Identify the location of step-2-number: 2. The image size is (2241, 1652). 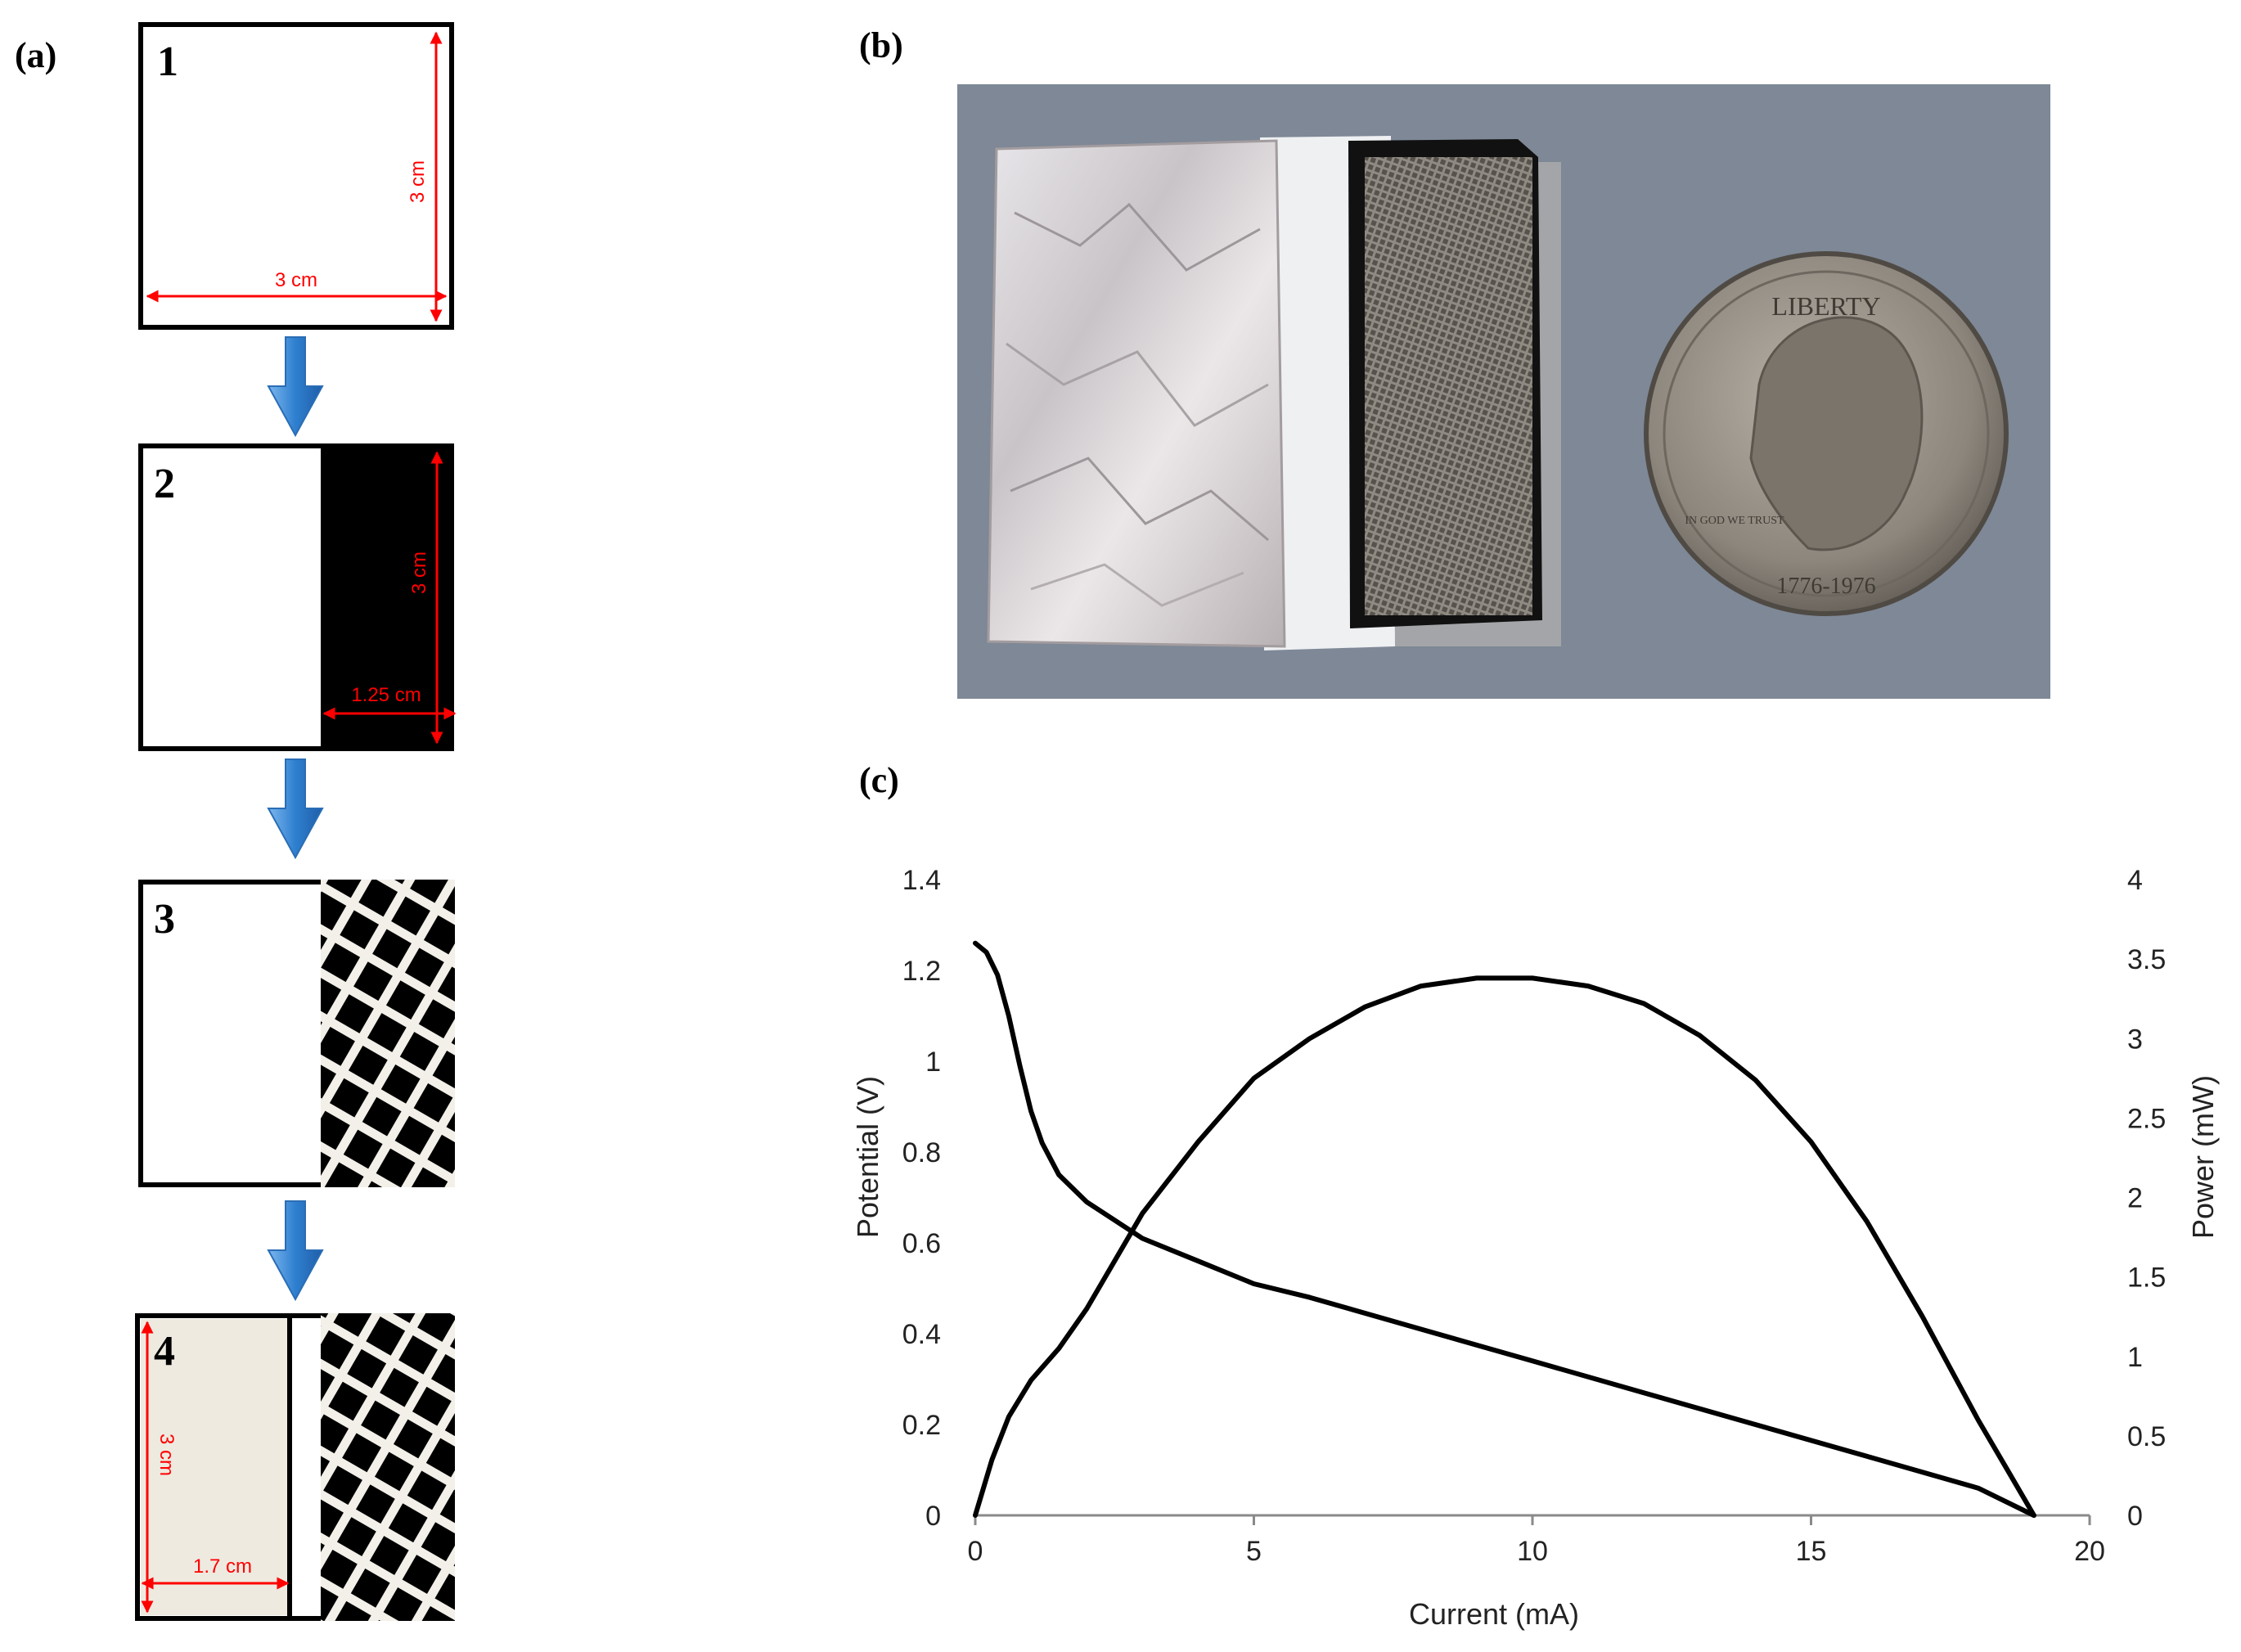
(165, 484).